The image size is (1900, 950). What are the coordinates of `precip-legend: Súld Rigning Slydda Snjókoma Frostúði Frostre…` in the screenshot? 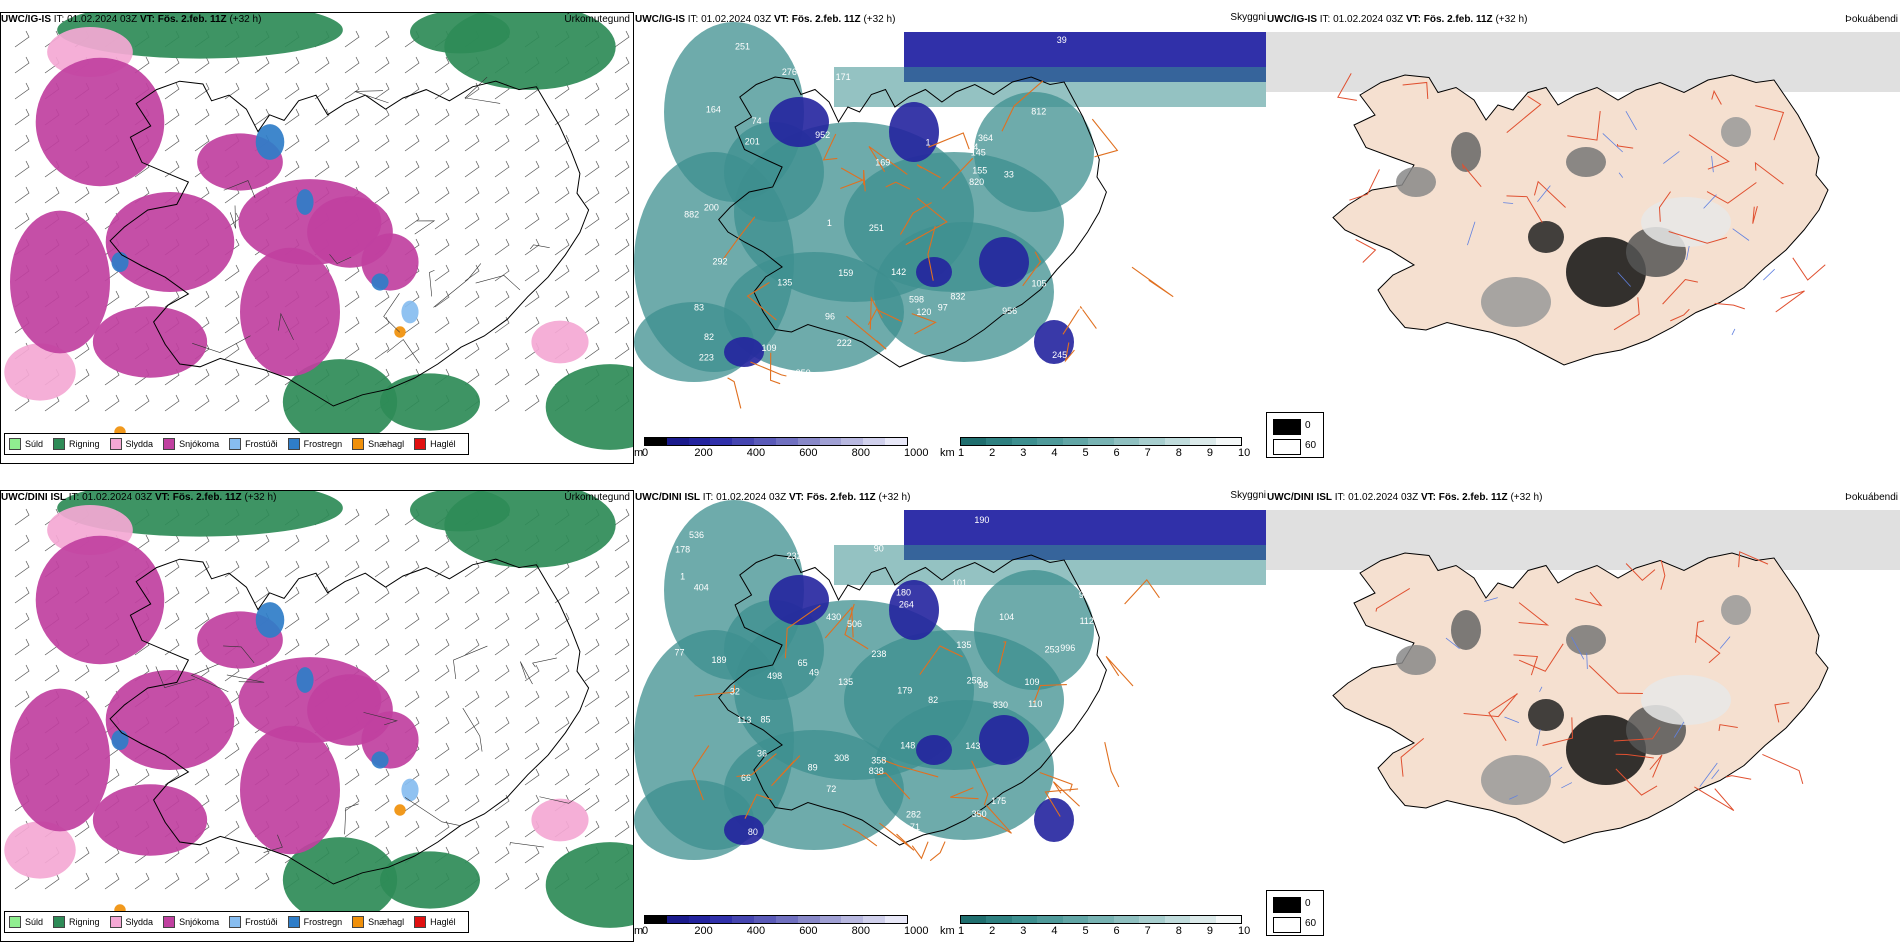 It's located at (236, 444).